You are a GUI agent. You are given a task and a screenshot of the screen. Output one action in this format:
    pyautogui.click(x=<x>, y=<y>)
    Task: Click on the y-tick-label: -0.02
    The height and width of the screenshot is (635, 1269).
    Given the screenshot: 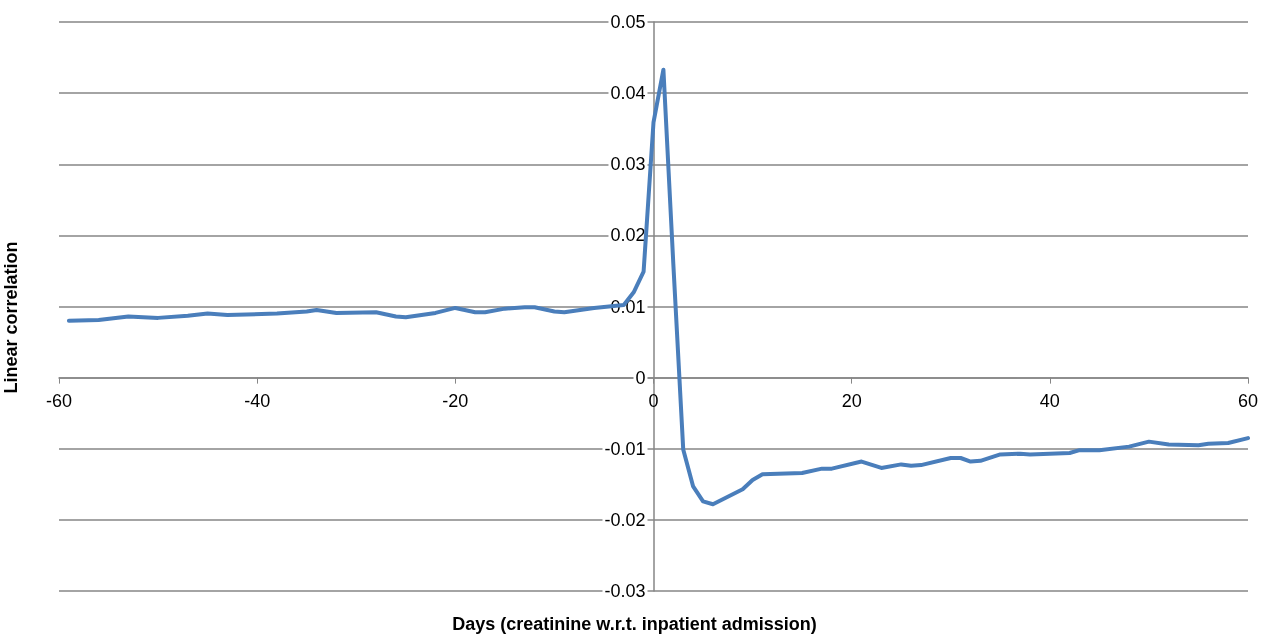 What is the action you would take?
    pyautogui.click(x=625, y=519)
    